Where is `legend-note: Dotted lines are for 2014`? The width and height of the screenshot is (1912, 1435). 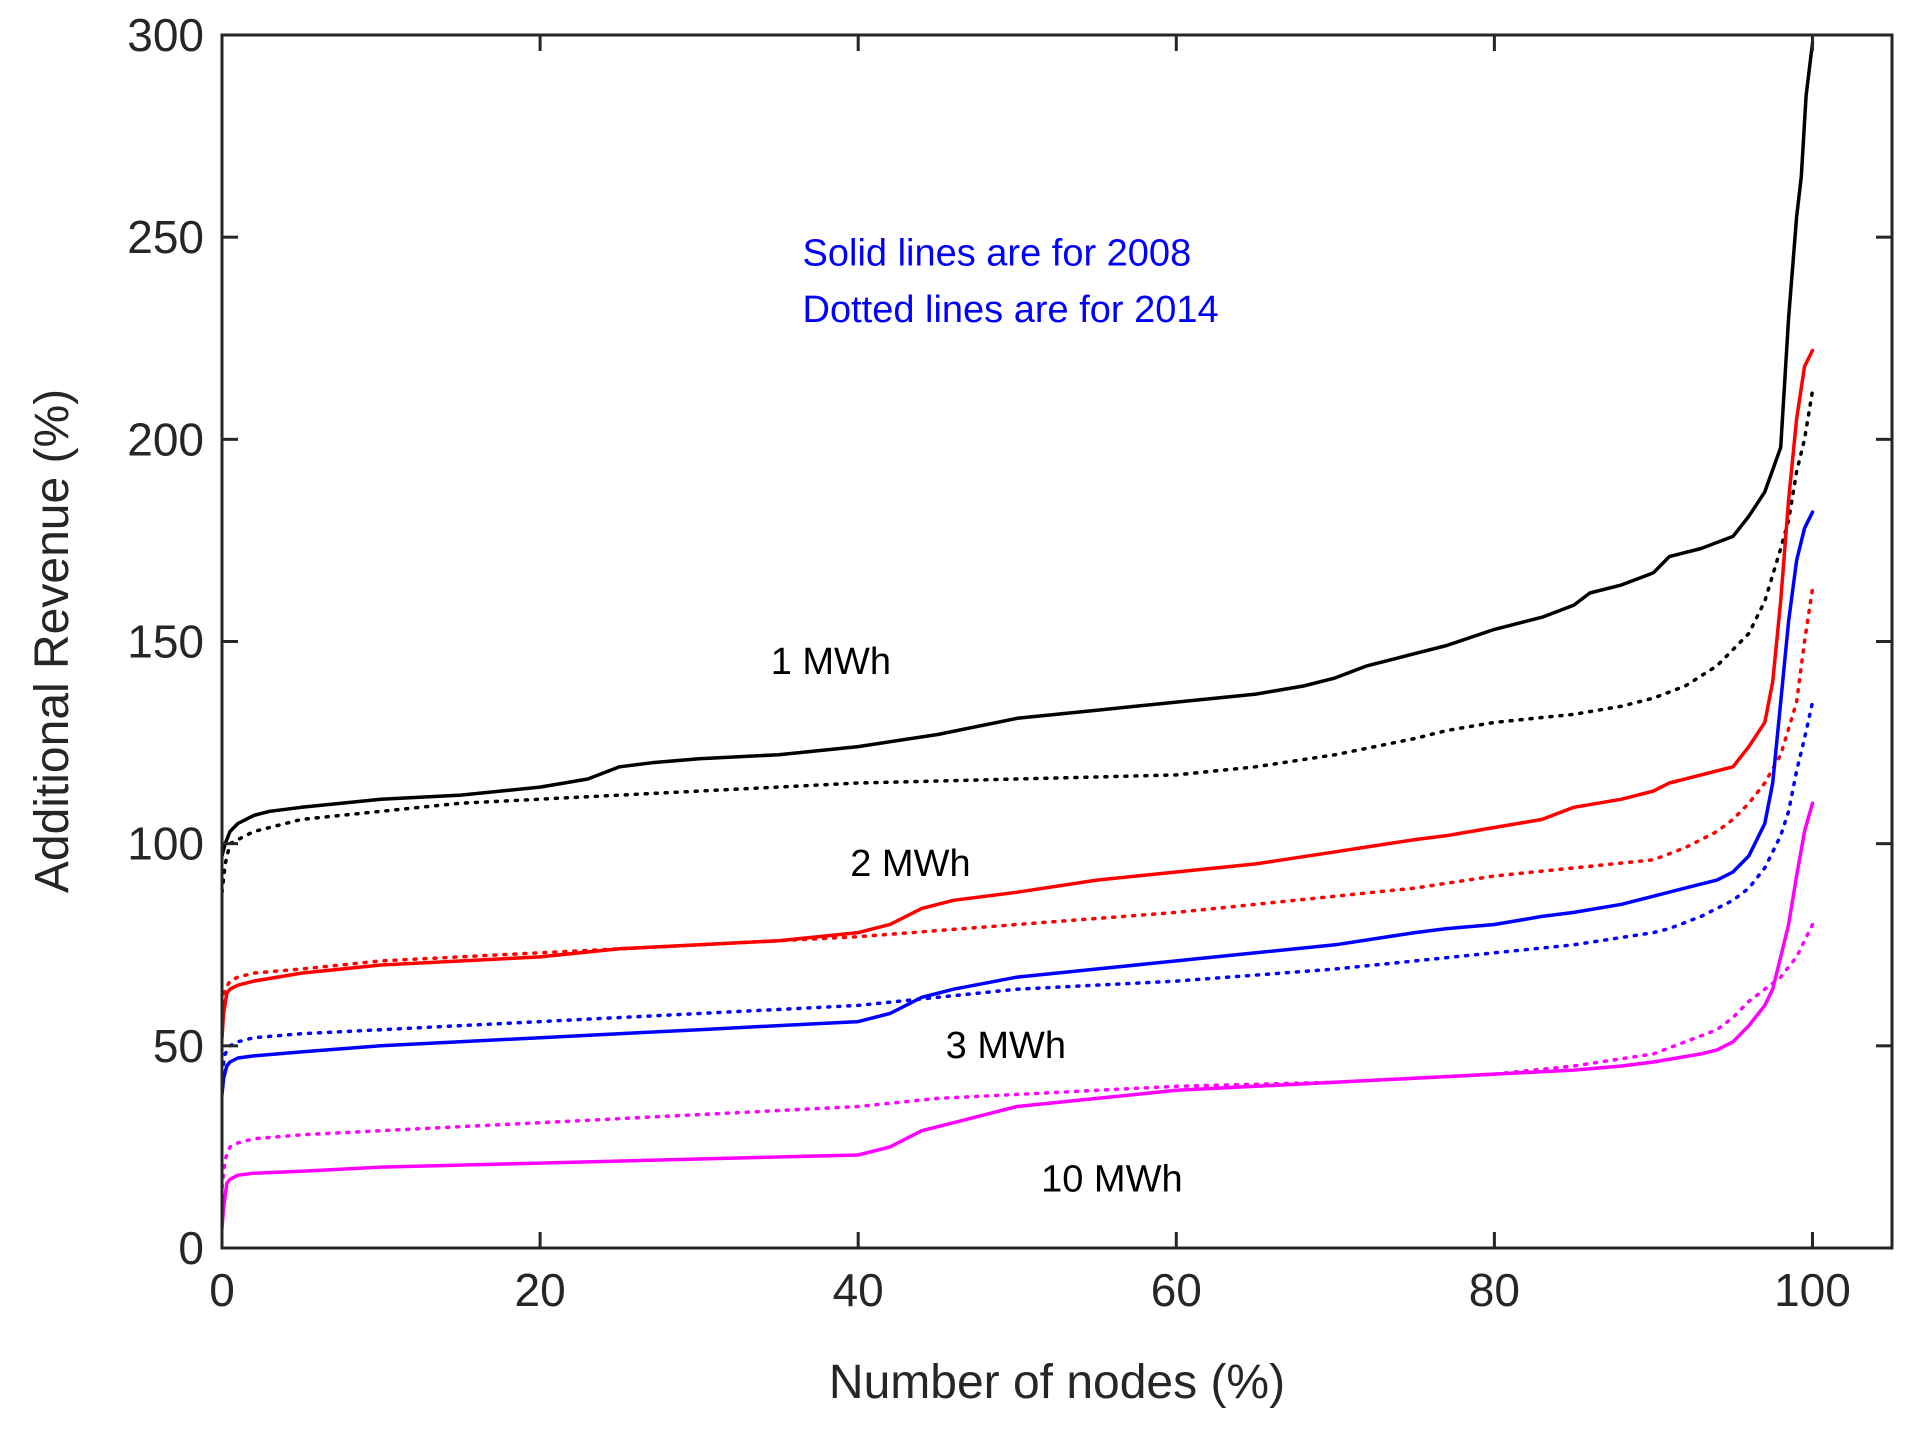
legend-note: Dotted lines are for 2014 is located at coordinates (1011, 310).